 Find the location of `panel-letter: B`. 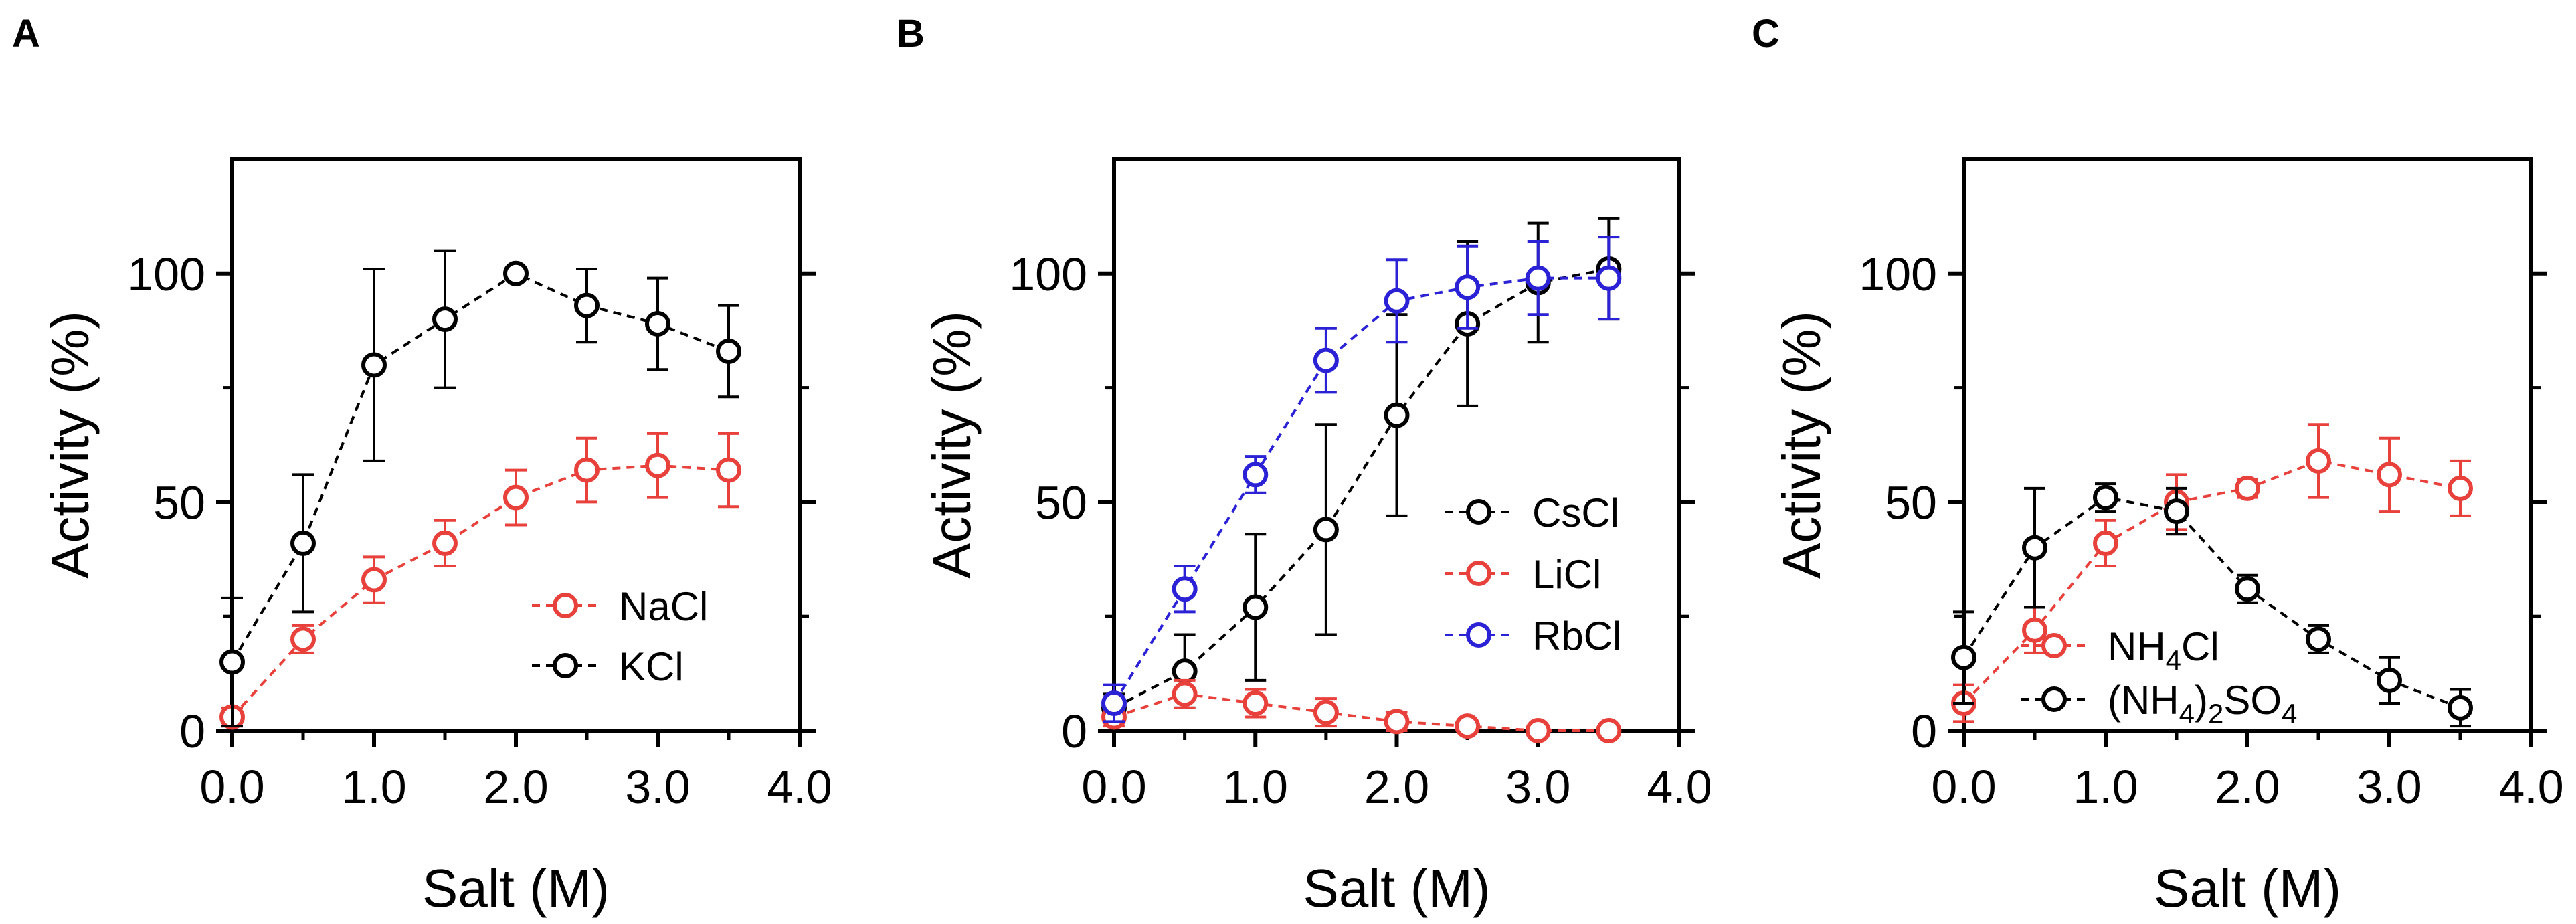

panel-letter: B is located at coordinates (911, 34).